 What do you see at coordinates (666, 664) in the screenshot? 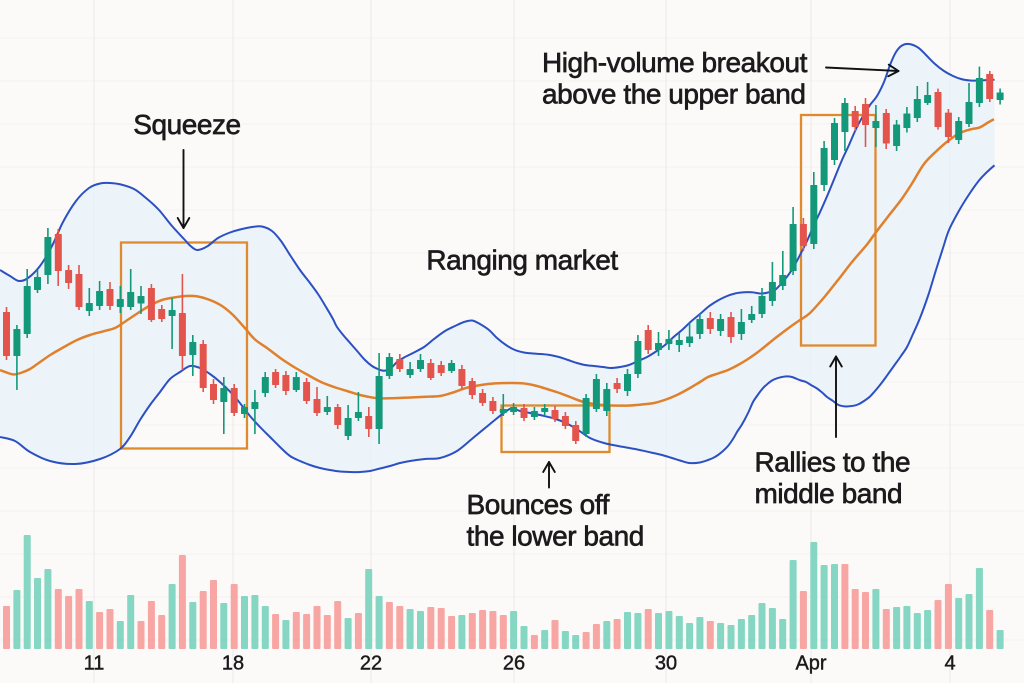
I see `svg-text: 30` at bounding box center [666, 664].